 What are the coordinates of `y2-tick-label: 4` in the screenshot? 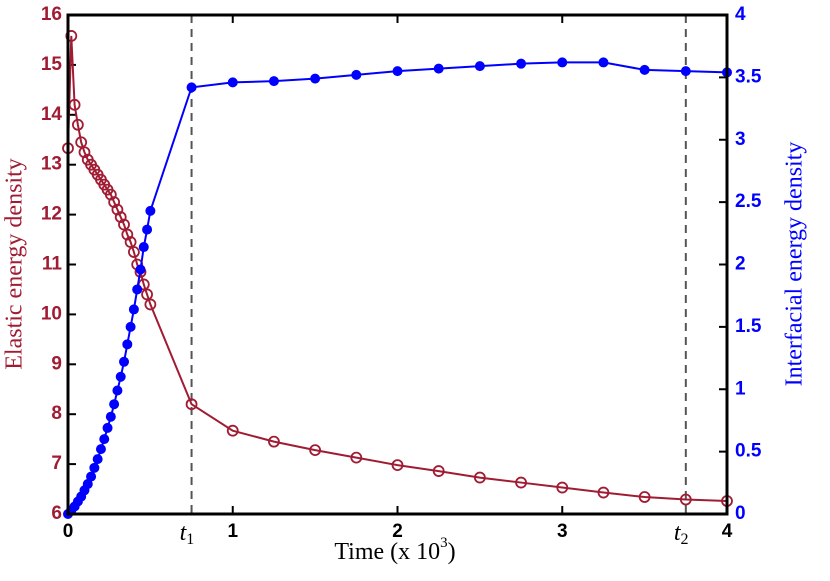 It's located at (740, 14).